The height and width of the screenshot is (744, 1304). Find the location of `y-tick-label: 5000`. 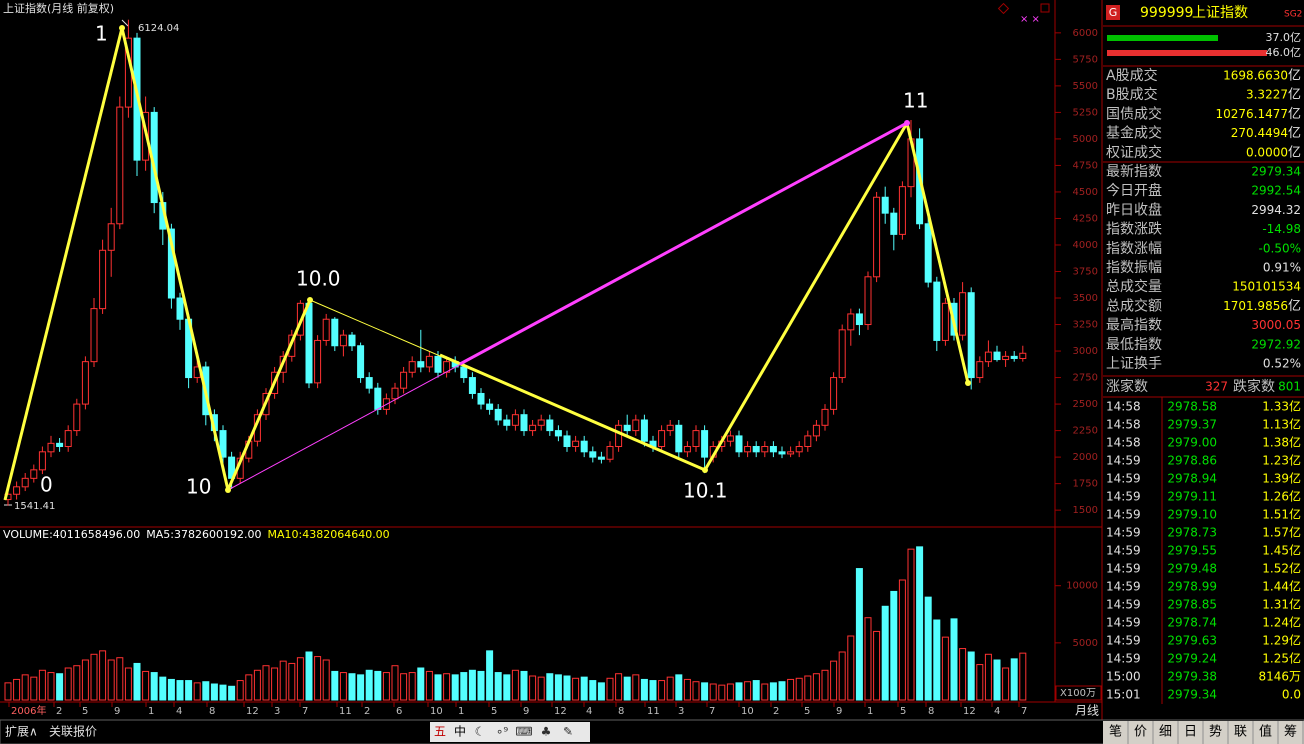

y-tick-label: 5000 is located at coordinates (1085, 139).